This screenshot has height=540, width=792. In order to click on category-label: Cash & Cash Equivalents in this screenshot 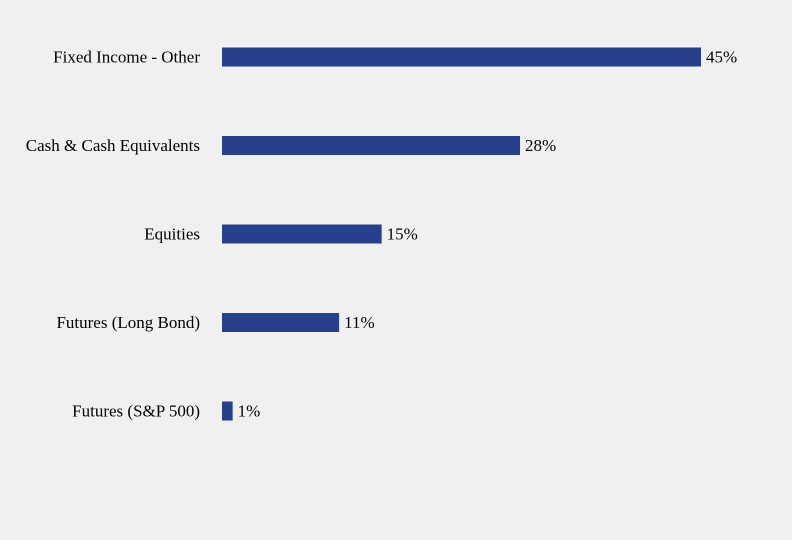, I will do `click(113, 145)`.